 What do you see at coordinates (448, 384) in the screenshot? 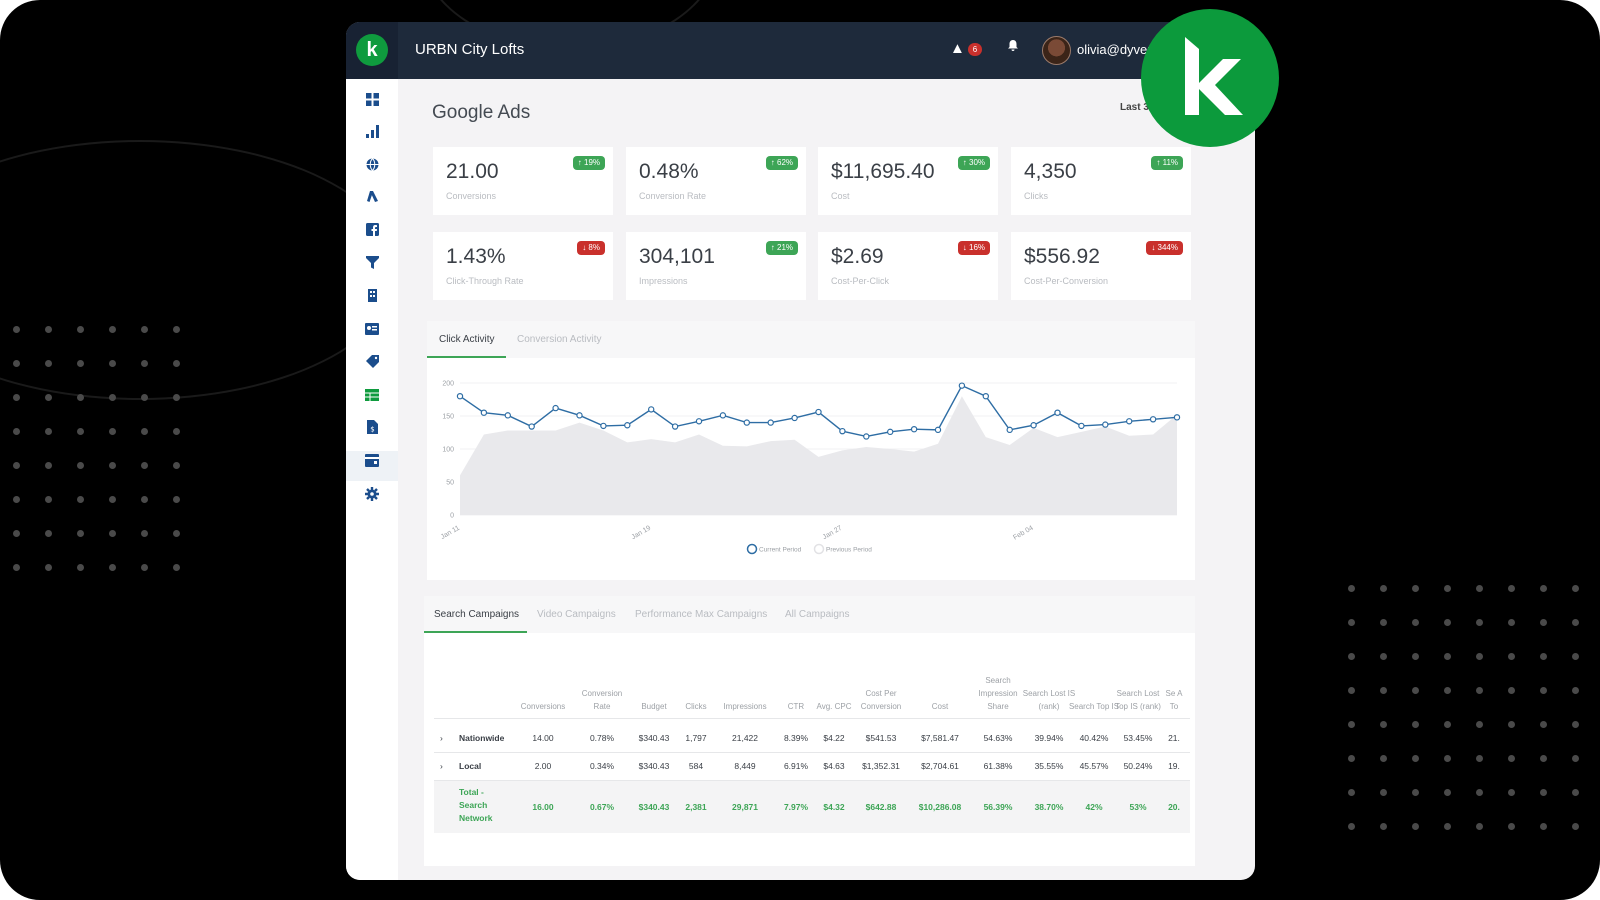
I see `y-tick-label: 200` at bounding box center [448, 384].